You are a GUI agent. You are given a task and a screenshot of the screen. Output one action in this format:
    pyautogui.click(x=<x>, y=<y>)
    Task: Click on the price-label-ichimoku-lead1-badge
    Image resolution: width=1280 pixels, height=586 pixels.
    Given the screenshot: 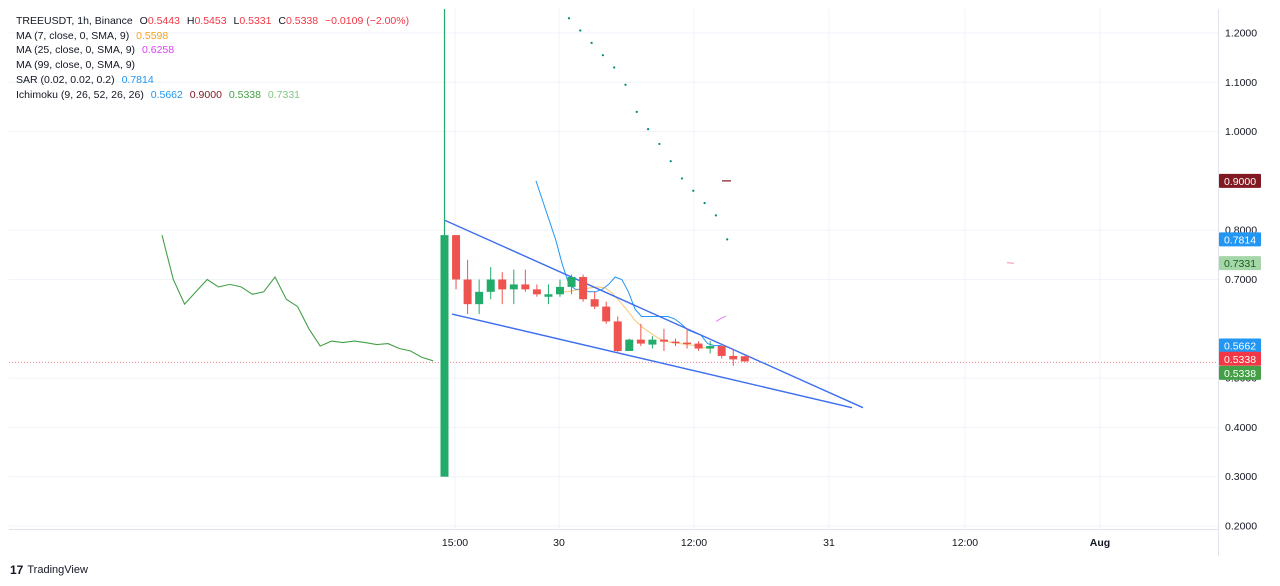 What is the action you would take?
    pyautogui.click(x=1240, y=263)
    